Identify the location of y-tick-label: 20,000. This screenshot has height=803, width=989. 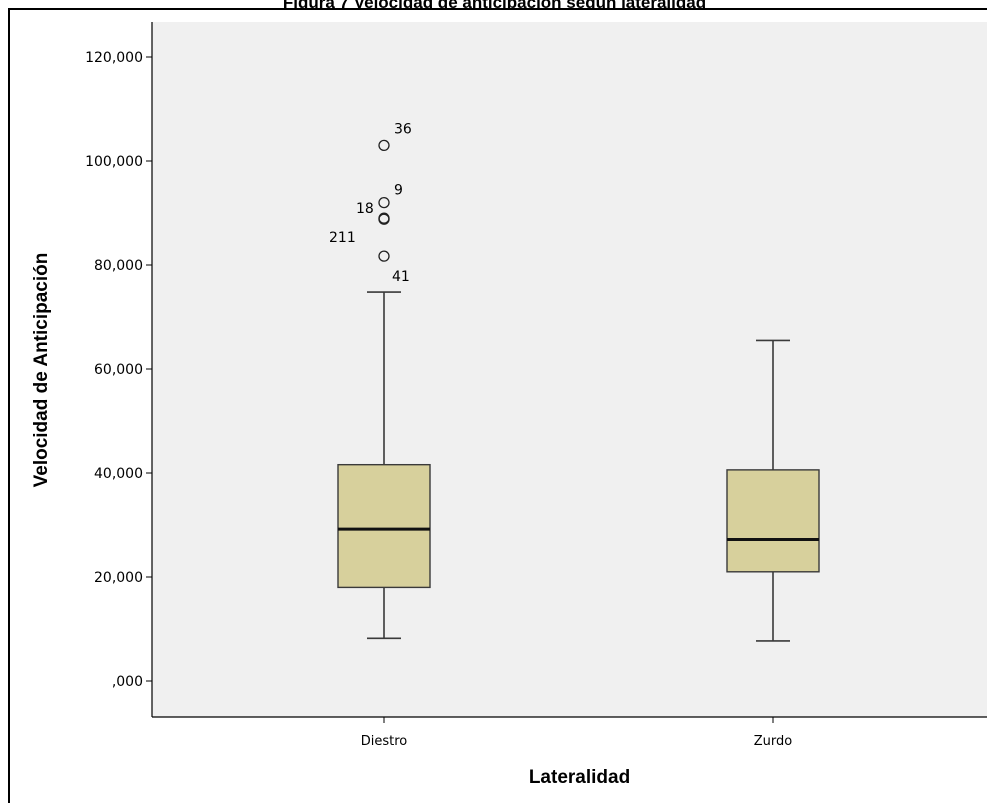
(118, 578).